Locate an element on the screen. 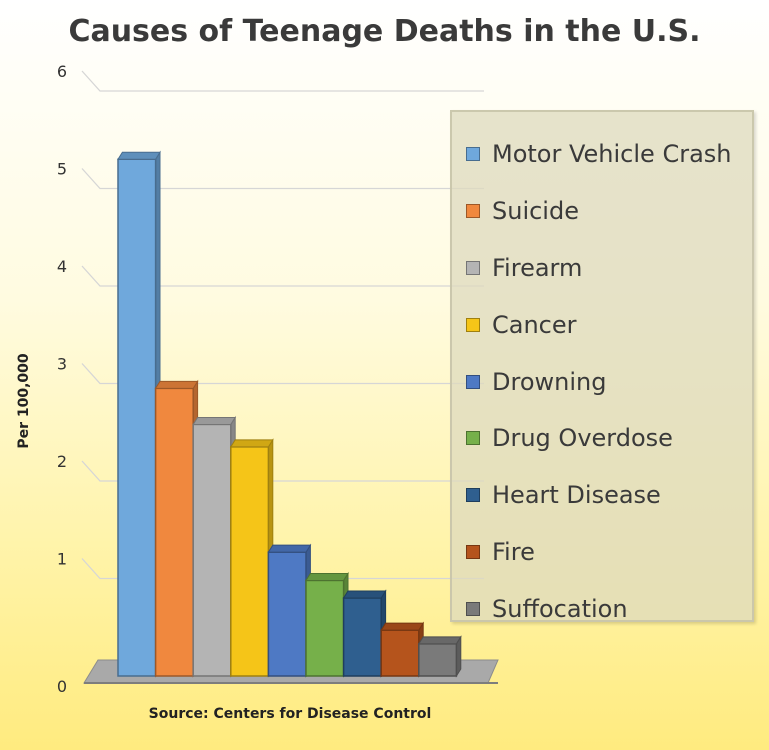 Image resolution: width=769 pixels, height=750 pixels. legend-label: Fire is located at coordinates (513, 551).